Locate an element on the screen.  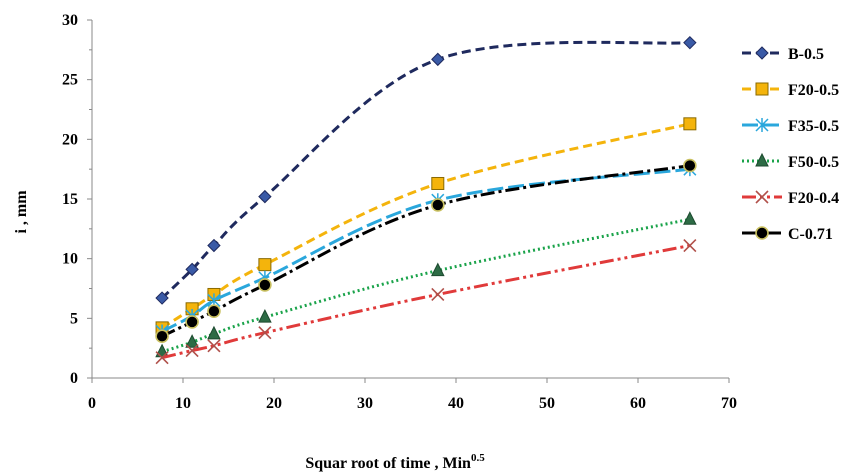
y-tick-label: 10 is located at coordinates (70, 259).